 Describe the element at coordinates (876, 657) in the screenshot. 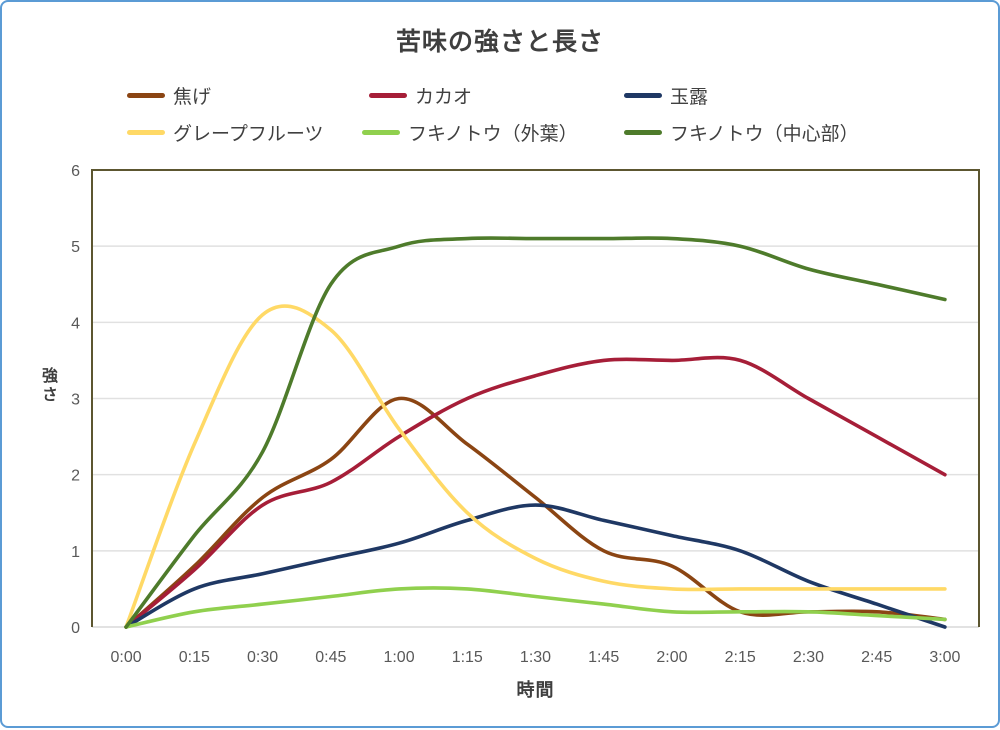

I see `x-tick-label: 2:45` at that location.